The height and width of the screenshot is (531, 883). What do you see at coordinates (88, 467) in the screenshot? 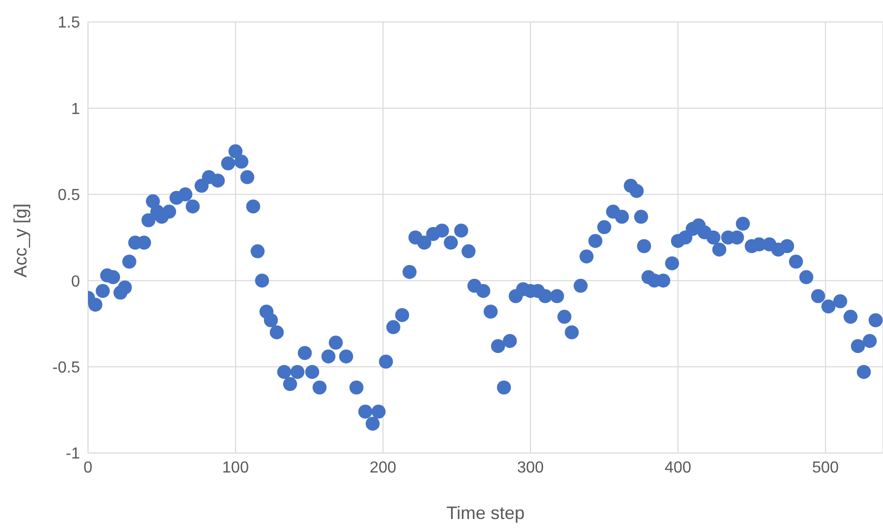
I see `x-tick-label: 0` at bounding box center [88, 467].